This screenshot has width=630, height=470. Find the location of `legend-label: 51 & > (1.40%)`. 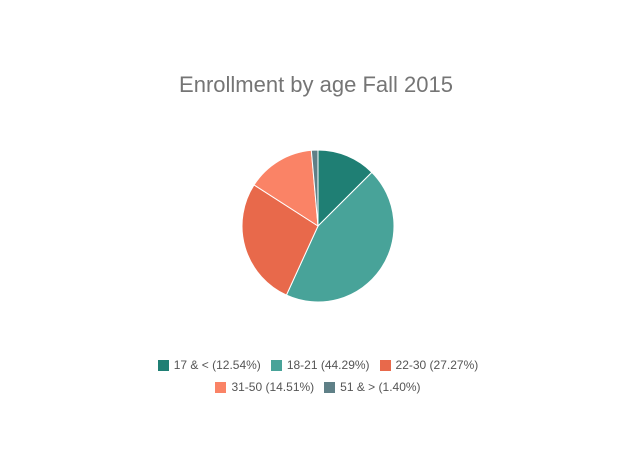

legend-label: 51 & > (1.40%) is located at coordinates (380, 387).